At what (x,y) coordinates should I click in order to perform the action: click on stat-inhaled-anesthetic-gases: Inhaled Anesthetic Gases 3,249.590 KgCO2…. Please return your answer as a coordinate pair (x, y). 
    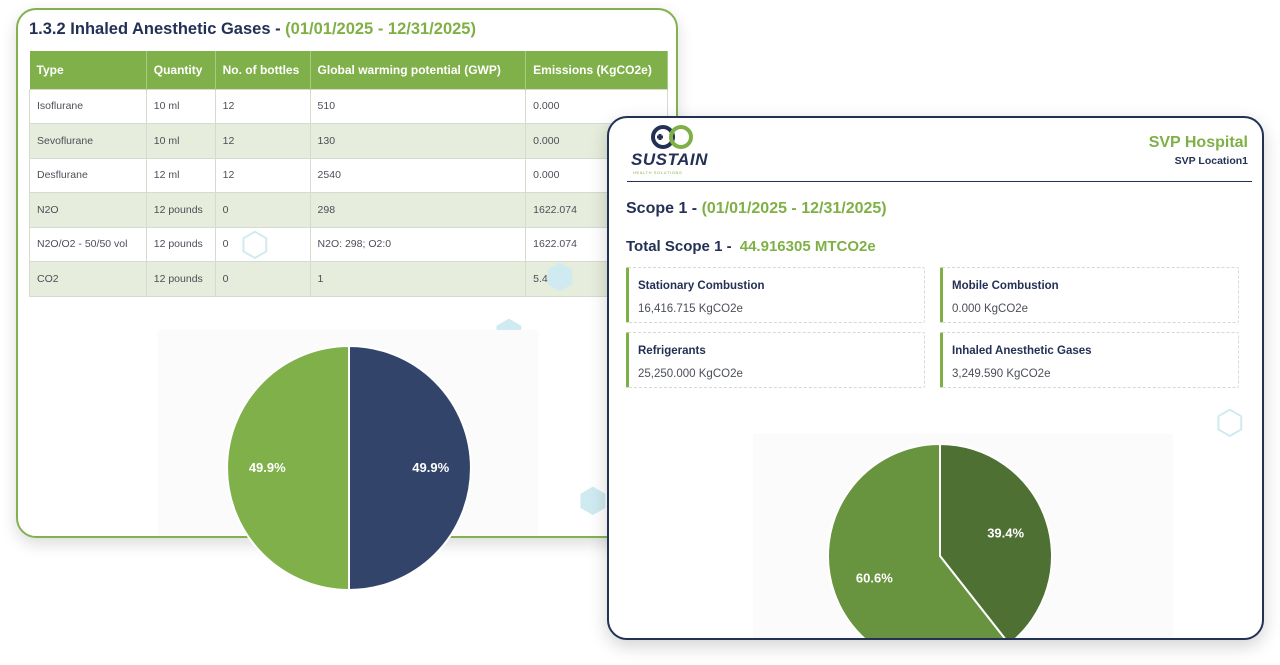
    Looking at the image, I should click on (1089, 360).